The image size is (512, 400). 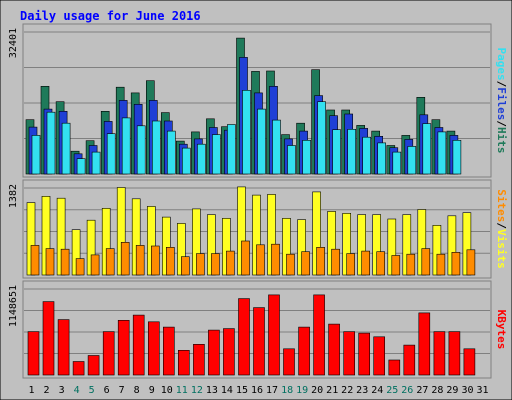 What do you see at coordinates (302, 390) in the screenshot?
I see `day-label-19: 19` at bounding box center [302, 390].